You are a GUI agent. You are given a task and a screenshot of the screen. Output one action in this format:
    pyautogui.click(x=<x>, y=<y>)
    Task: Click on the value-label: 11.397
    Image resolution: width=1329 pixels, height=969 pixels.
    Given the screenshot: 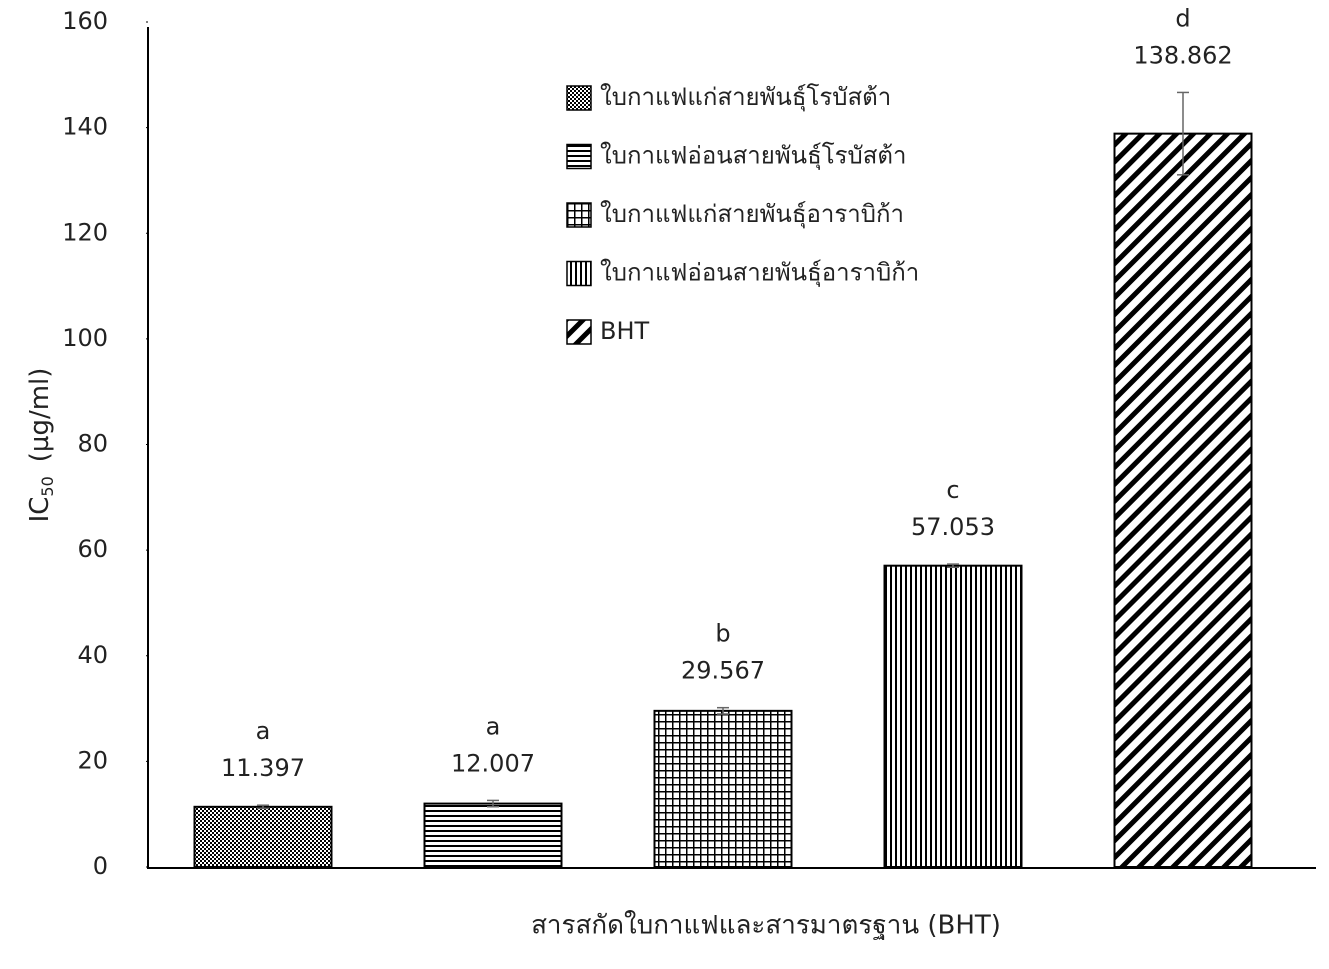 What is the action you would take?
    pyautogui.click(x=263, y=768)
    